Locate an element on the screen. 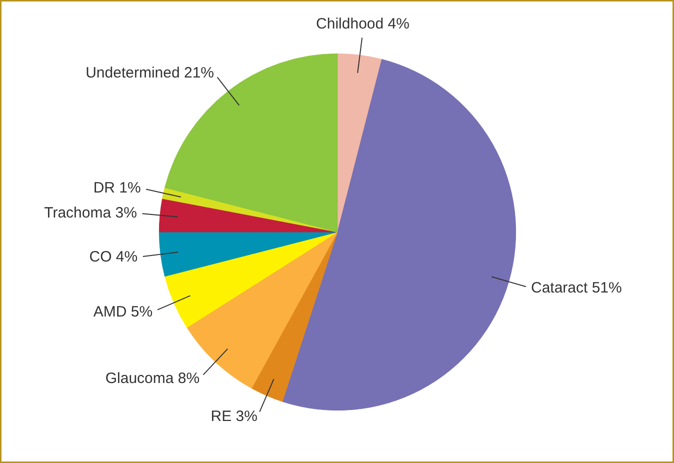 The width and height of the screenshot is (674, 463). slice-label: Childhood 4% is located at coordinates (363, 23).